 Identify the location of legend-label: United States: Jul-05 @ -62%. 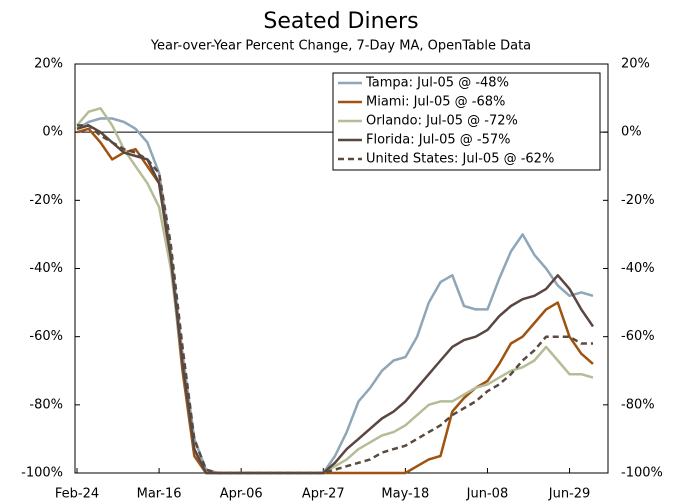
(460, 159).